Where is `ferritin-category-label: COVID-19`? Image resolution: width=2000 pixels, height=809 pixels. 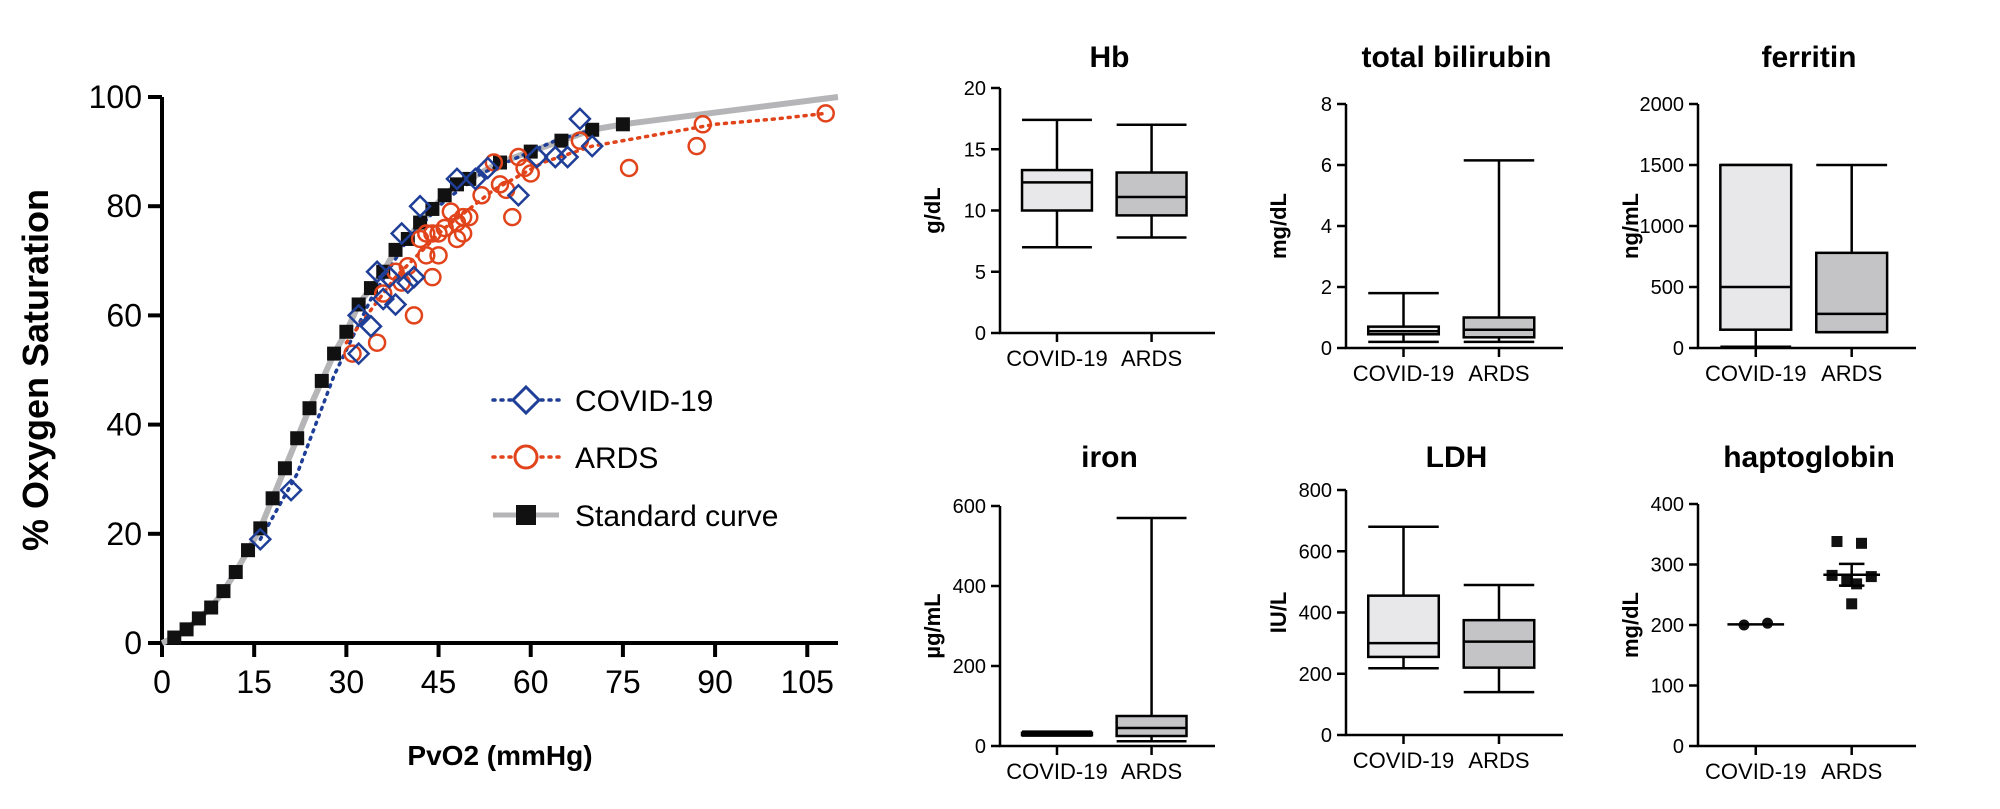 ferritin-category-label: COVID-19 is located at coordinates (1755, 373).